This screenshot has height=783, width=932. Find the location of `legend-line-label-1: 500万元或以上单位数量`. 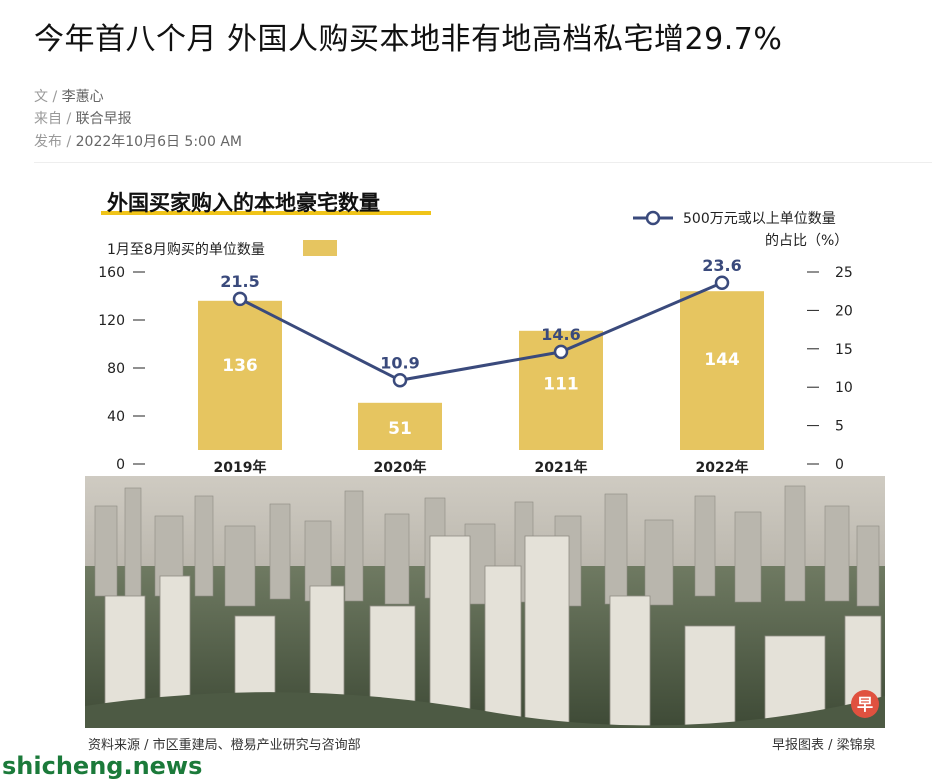

legend-line-label-1: 500万元或以上单位数量 is located at coordinates (759, 219).